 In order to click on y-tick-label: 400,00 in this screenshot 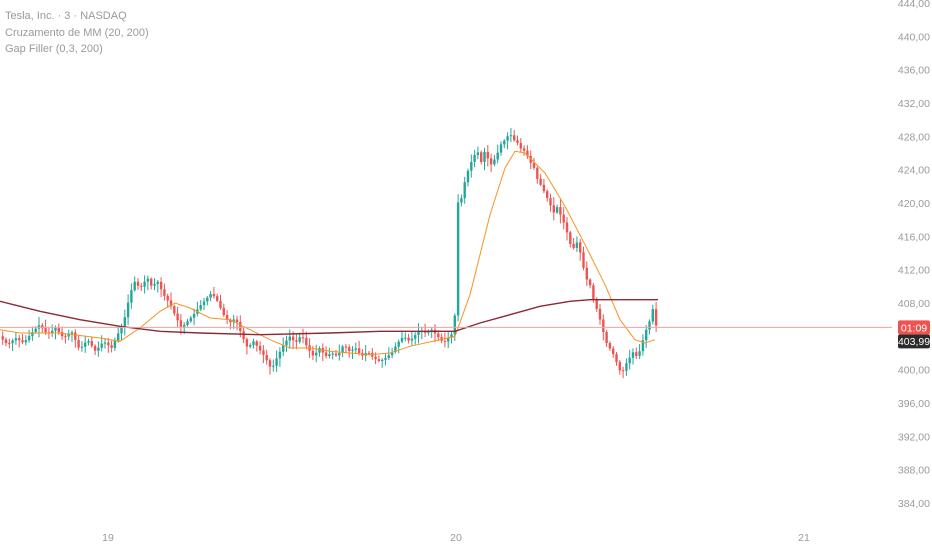, I will do `click(914, 371)`.